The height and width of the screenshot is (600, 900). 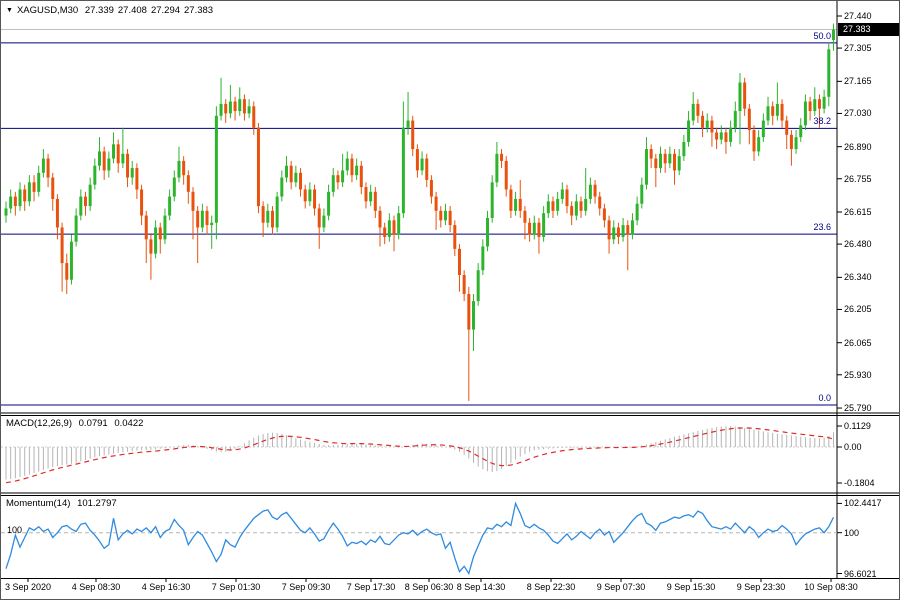 What do you see at coordinates (822, 121) in the screenshot?
I see `fib-level-label: 38.2` at bounding box center [822, 121].